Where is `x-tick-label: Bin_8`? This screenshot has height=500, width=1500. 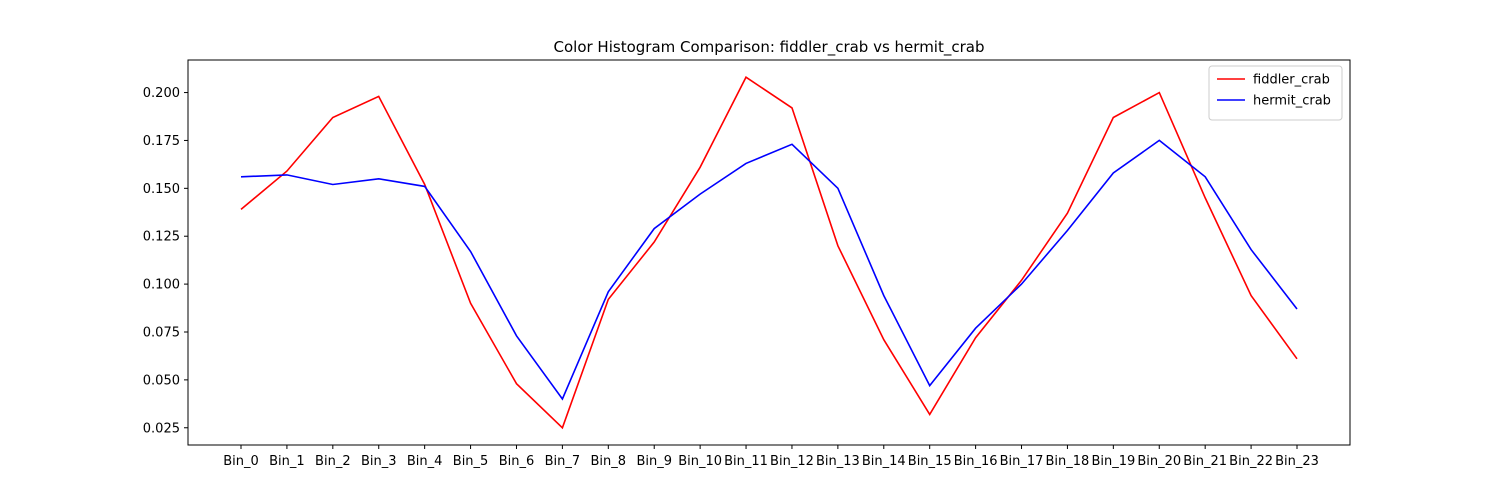
x-tick-label: Bin_8 is located at coordinates (609, 461).